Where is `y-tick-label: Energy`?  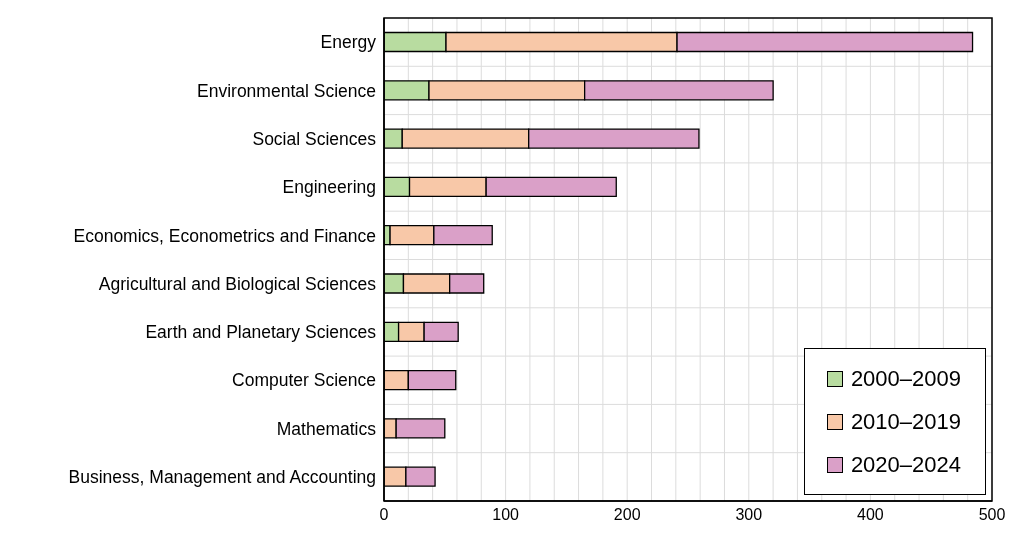
y-tick-label: Energy is located at coordinates (348, 42).